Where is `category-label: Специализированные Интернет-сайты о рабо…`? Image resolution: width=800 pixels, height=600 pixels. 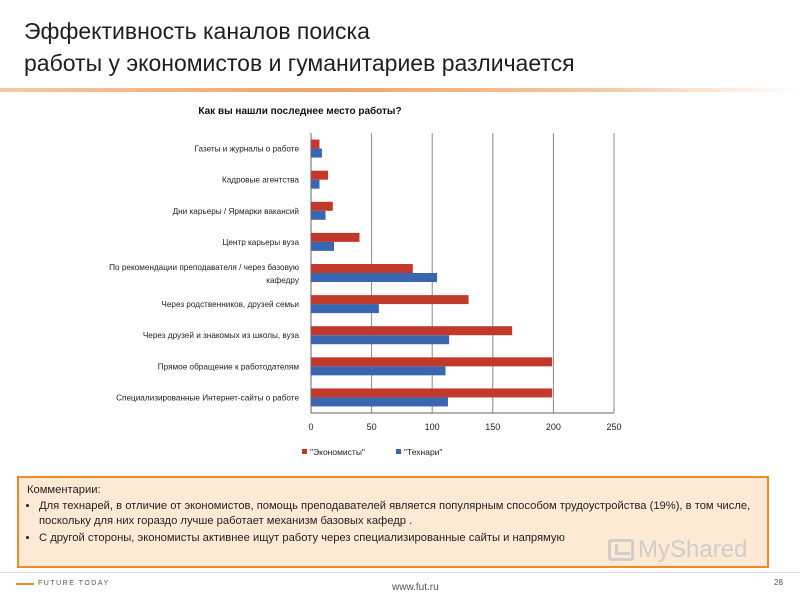
category-label: Специализированные Интернет-сайты о рабо… is located at coordinates (207, 397).